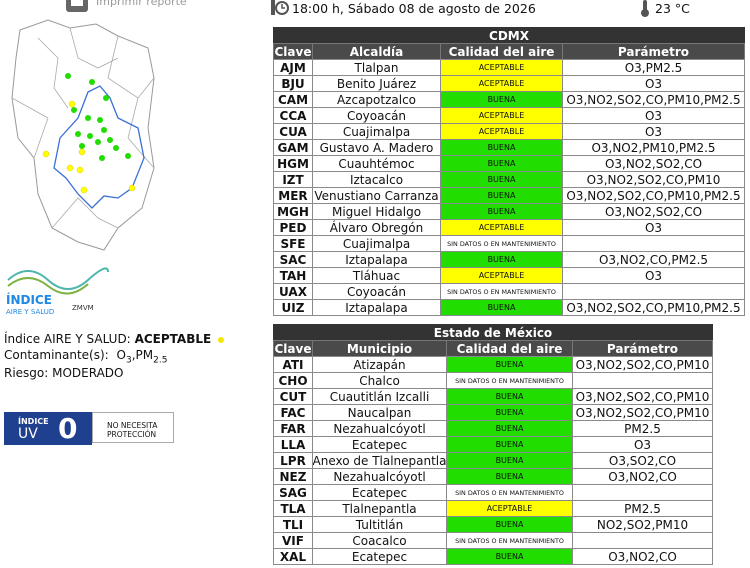  I want to click on station-name: Tláhuac, so click(376, 275).